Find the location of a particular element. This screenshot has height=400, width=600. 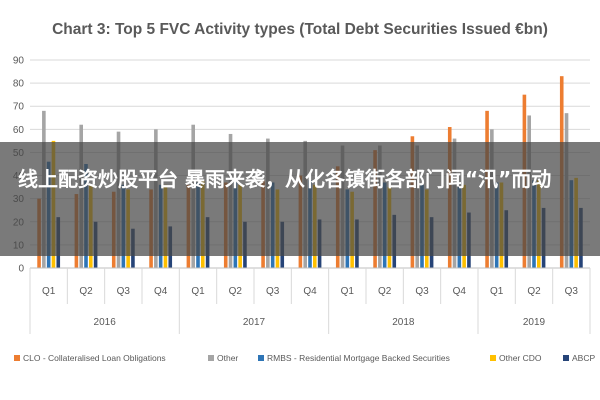

legend-label: Other is located at coordinates (227, 358).